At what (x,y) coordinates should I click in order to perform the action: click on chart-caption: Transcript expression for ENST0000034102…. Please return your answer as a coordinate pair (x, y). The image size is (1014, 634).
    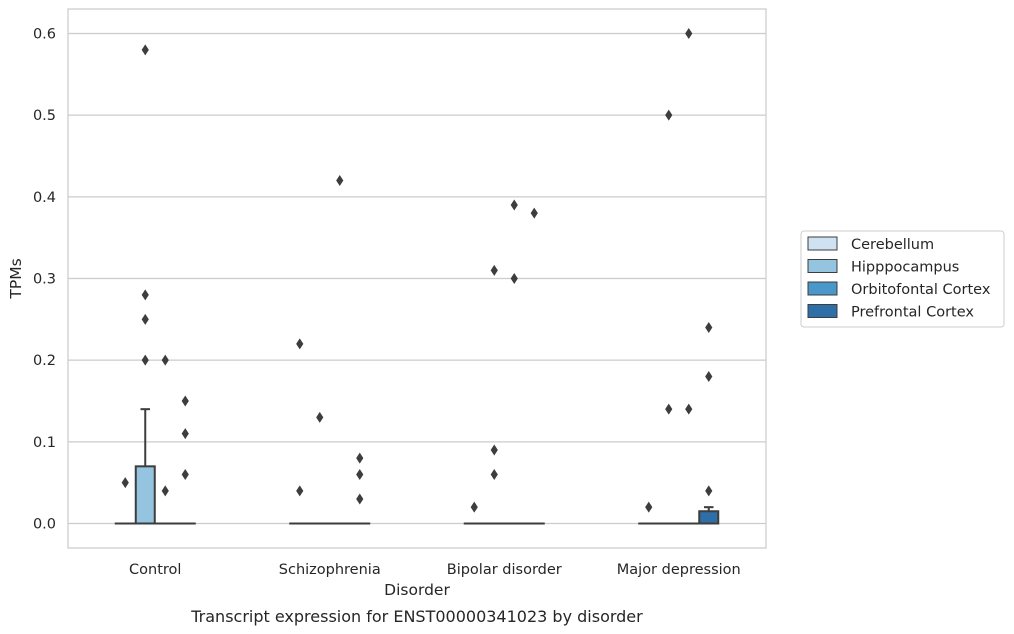
    Looking at the image, I should click on (416, 616).